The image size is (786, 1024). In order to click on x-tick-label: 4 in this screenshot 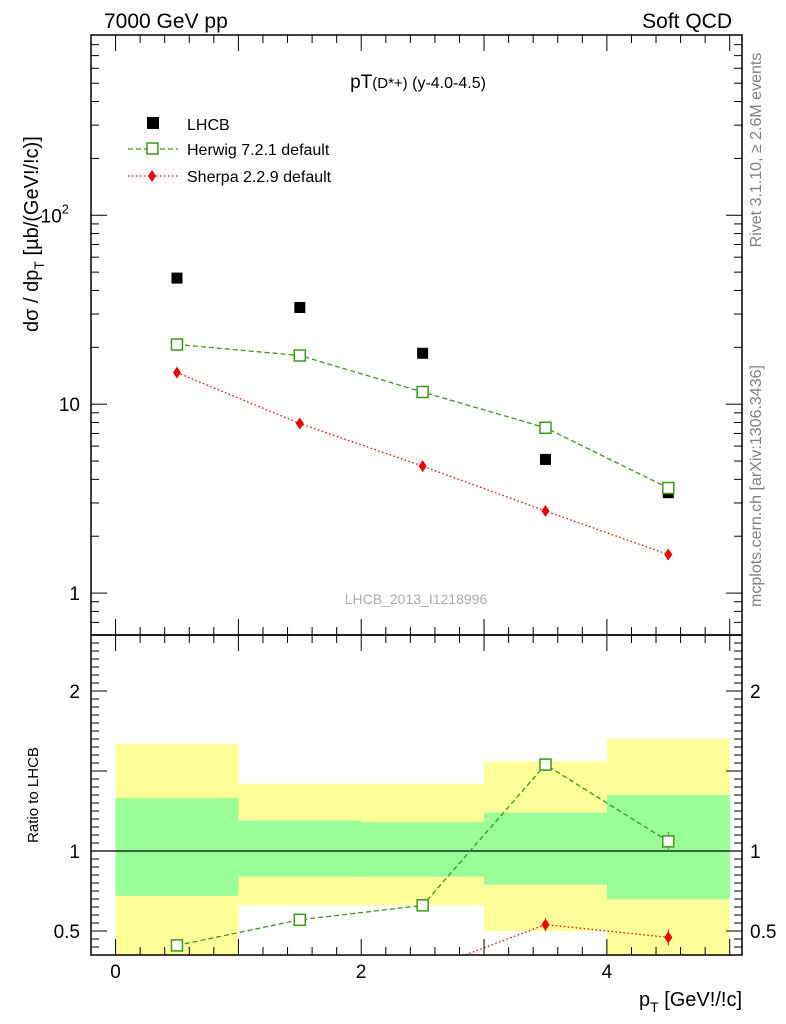, I will do `click(607, 972)`.